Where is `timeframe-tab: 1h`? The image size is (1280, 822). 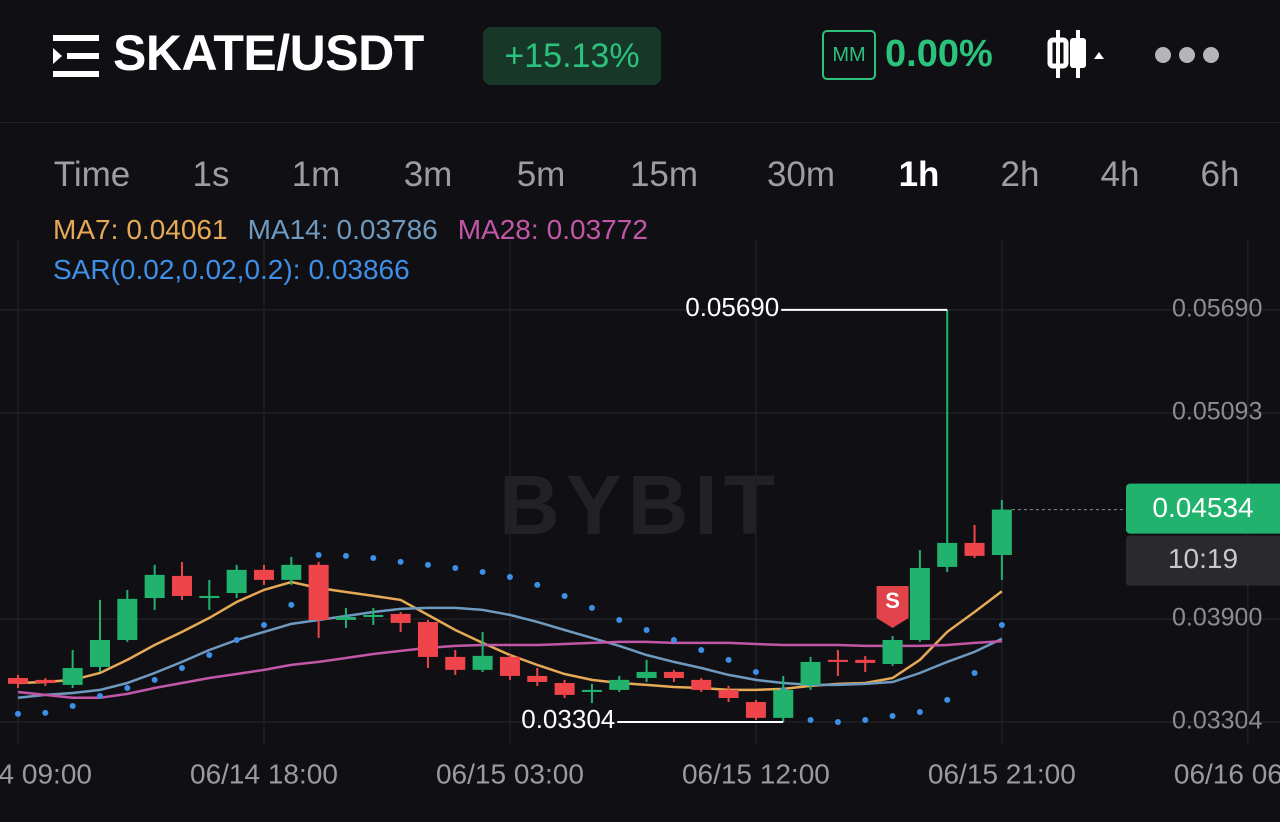
timeframe-tab: 1h is located at coordinates (919, 174).